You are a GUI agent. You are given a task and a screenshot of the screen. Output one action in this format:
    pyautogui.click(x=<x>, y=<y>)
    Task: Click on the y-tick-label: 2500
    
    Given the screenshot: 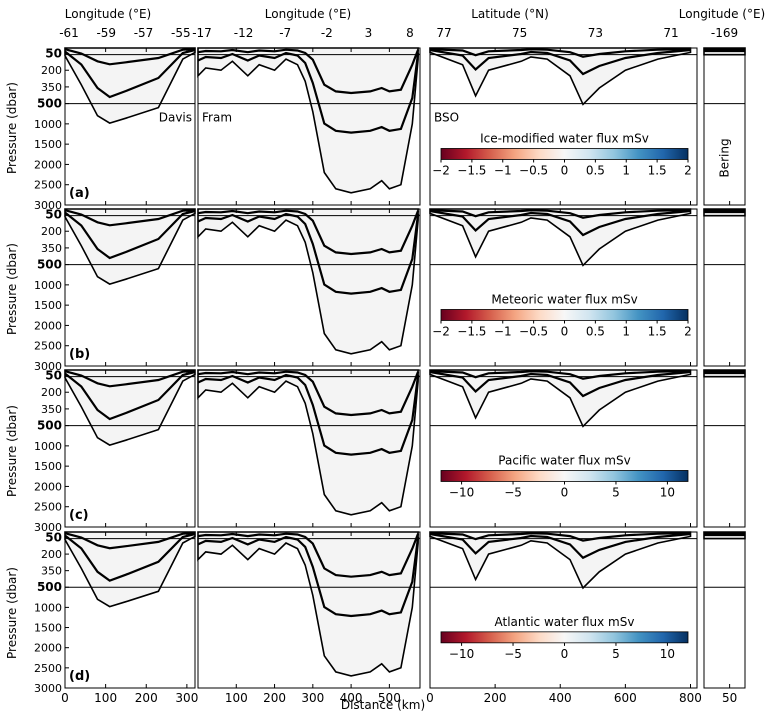 What is the action you would take?
    pyautogui.click(x=48, y=507)
    